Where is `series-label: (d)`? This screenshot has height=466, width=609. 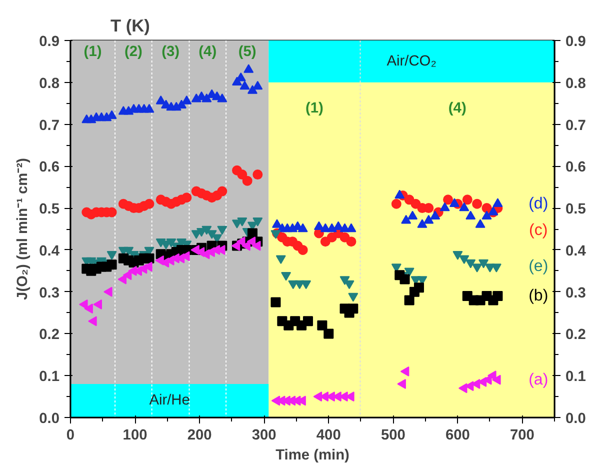 series-label: (d) is located at coordinates (538, 203).